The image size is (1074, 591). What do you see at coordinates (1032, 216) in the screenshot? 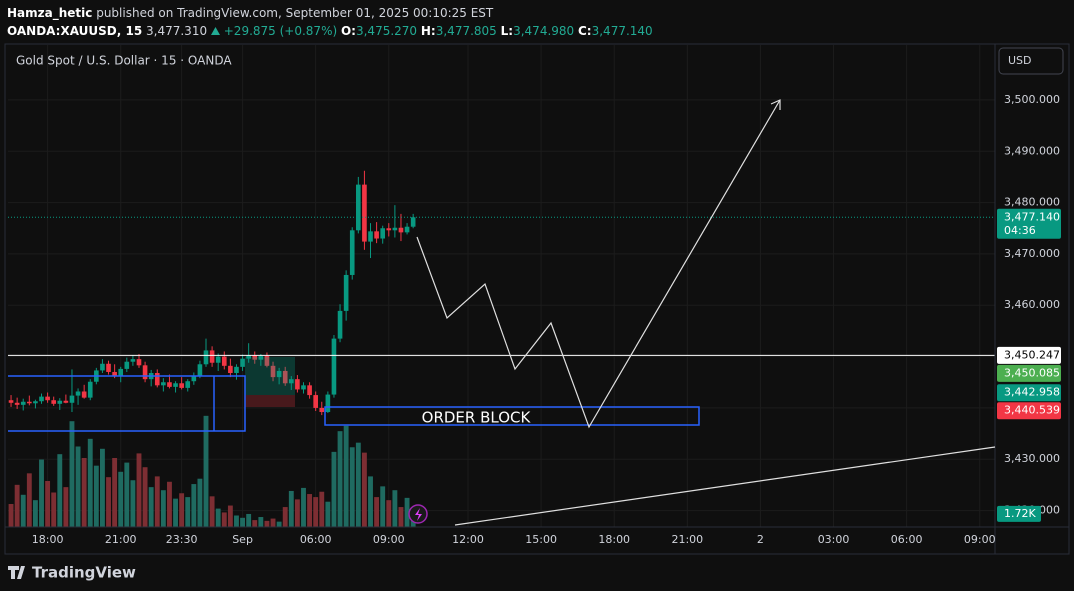
I see `price-label: 3,477.140` at bounding box center [1032, 216].